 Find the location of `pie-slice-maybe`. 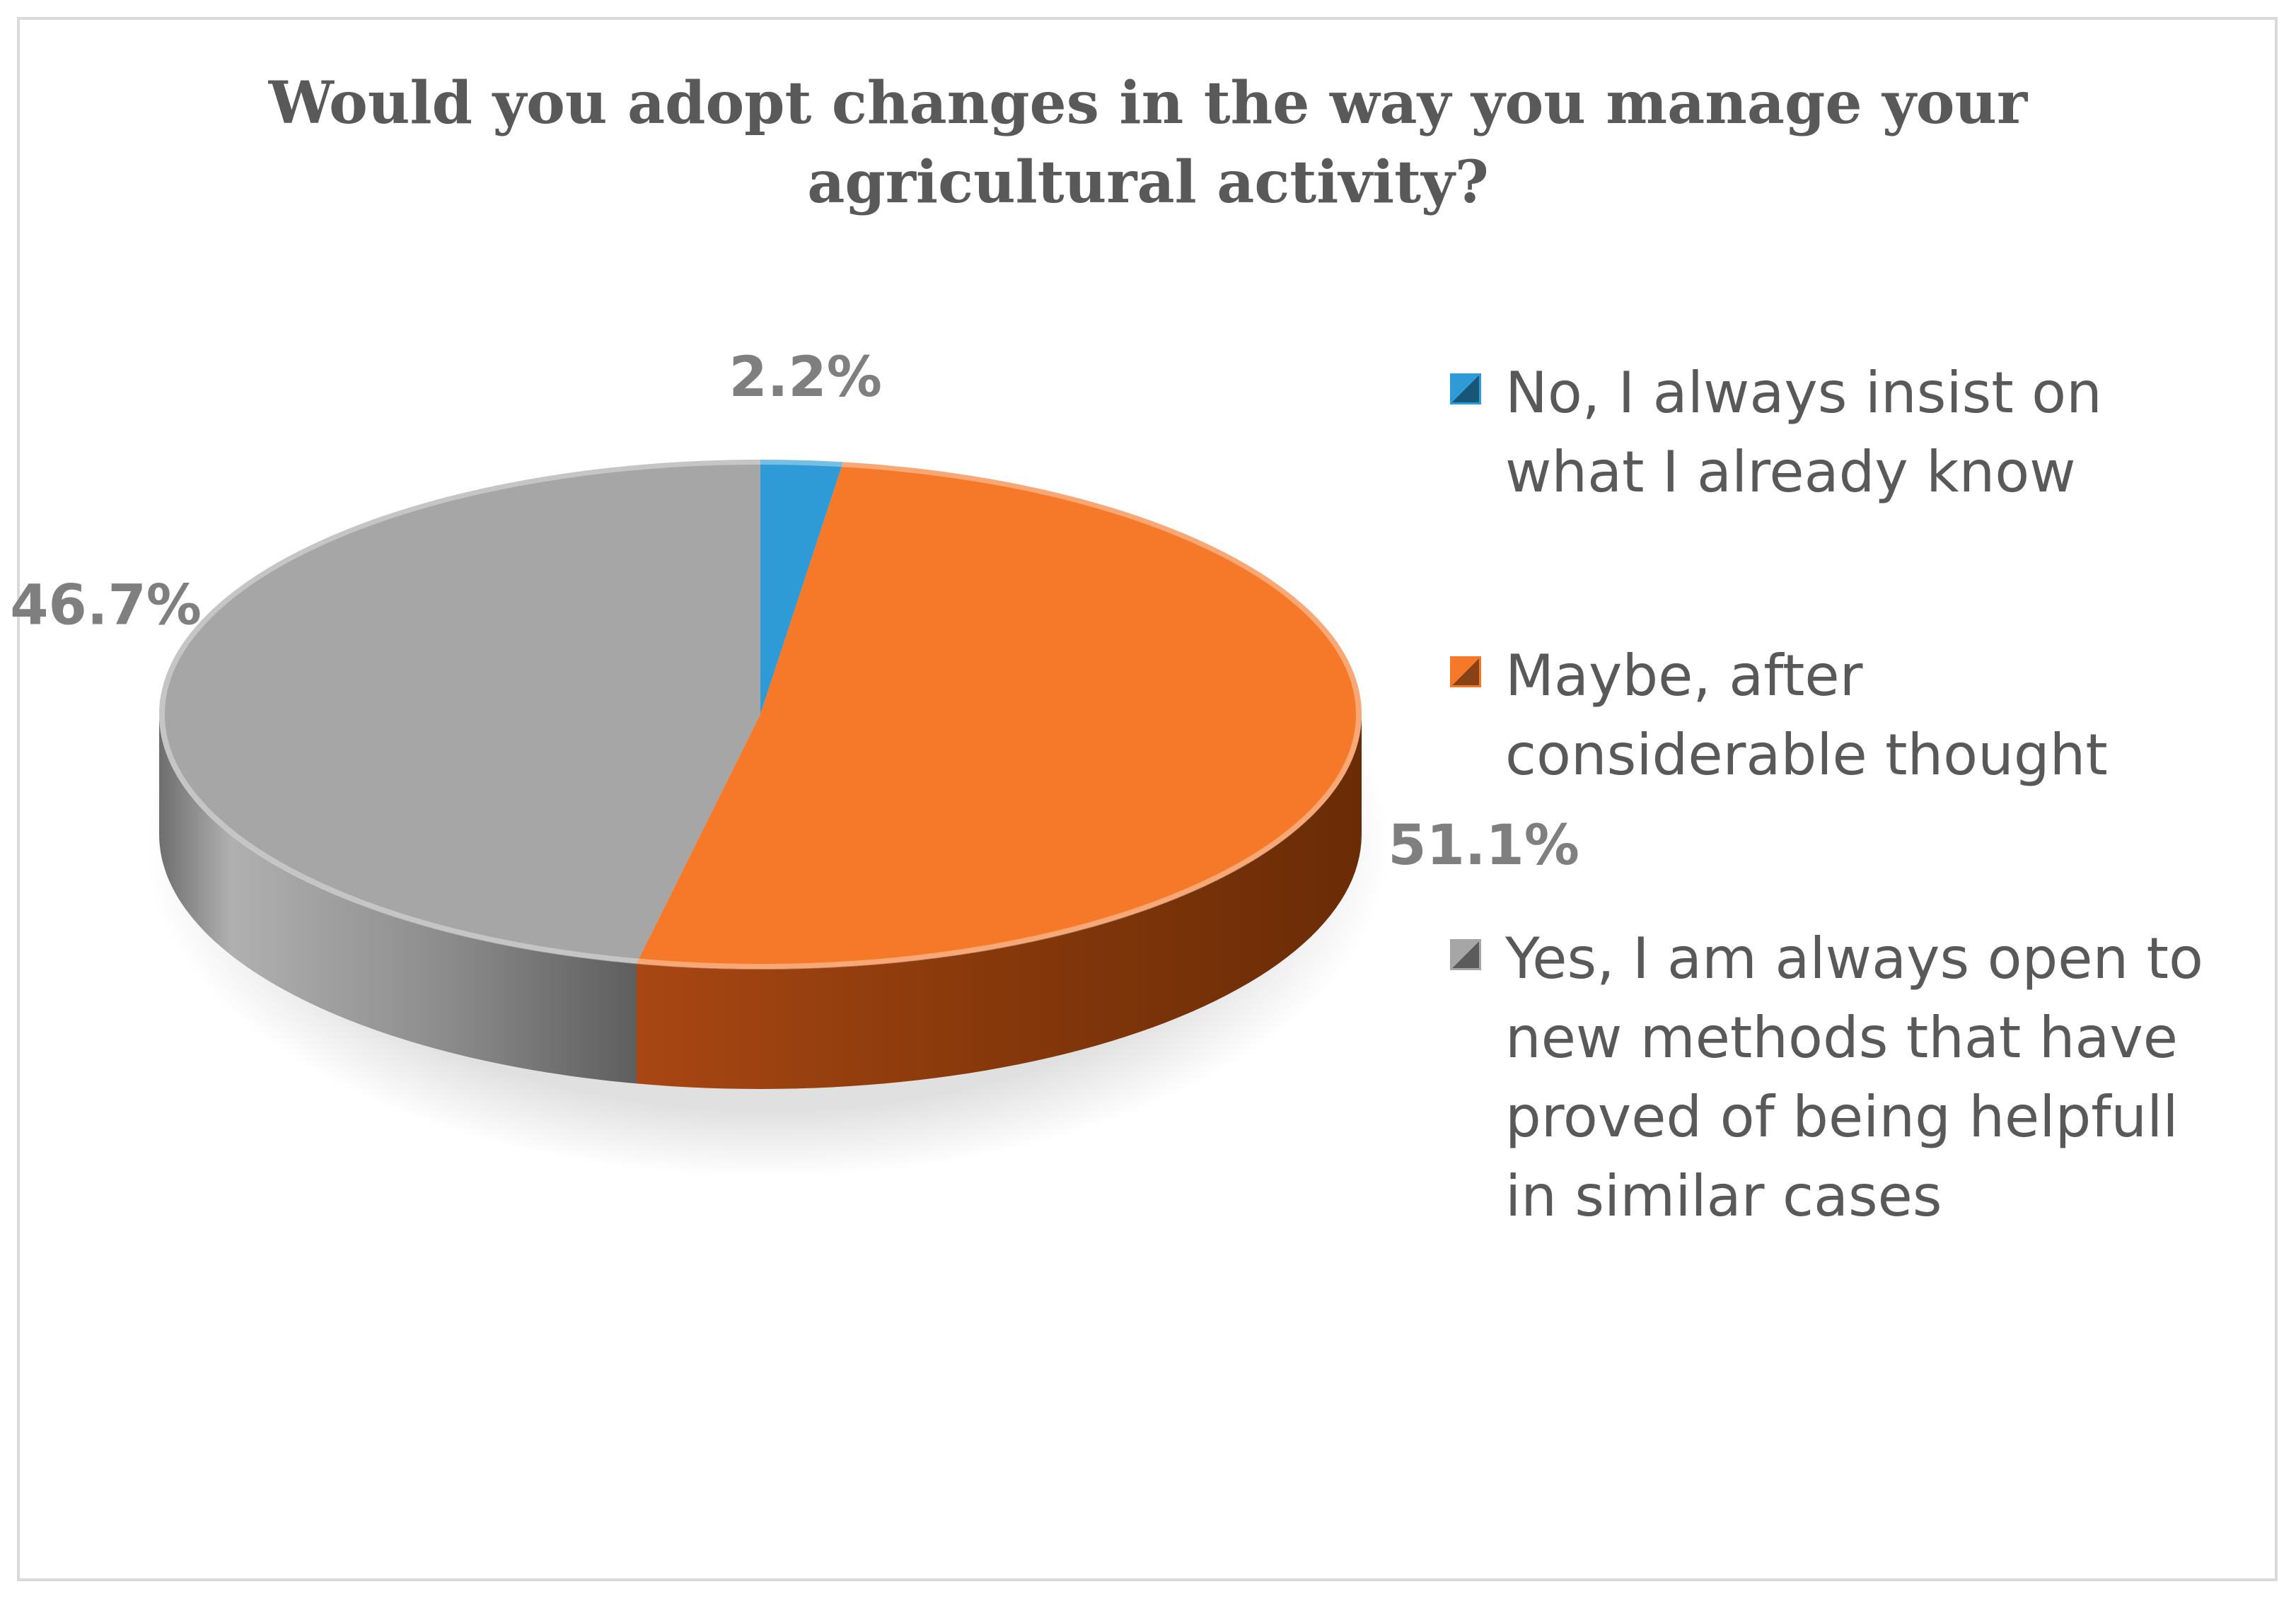

pie-slice-maybe is located at coordinates (999, 715).